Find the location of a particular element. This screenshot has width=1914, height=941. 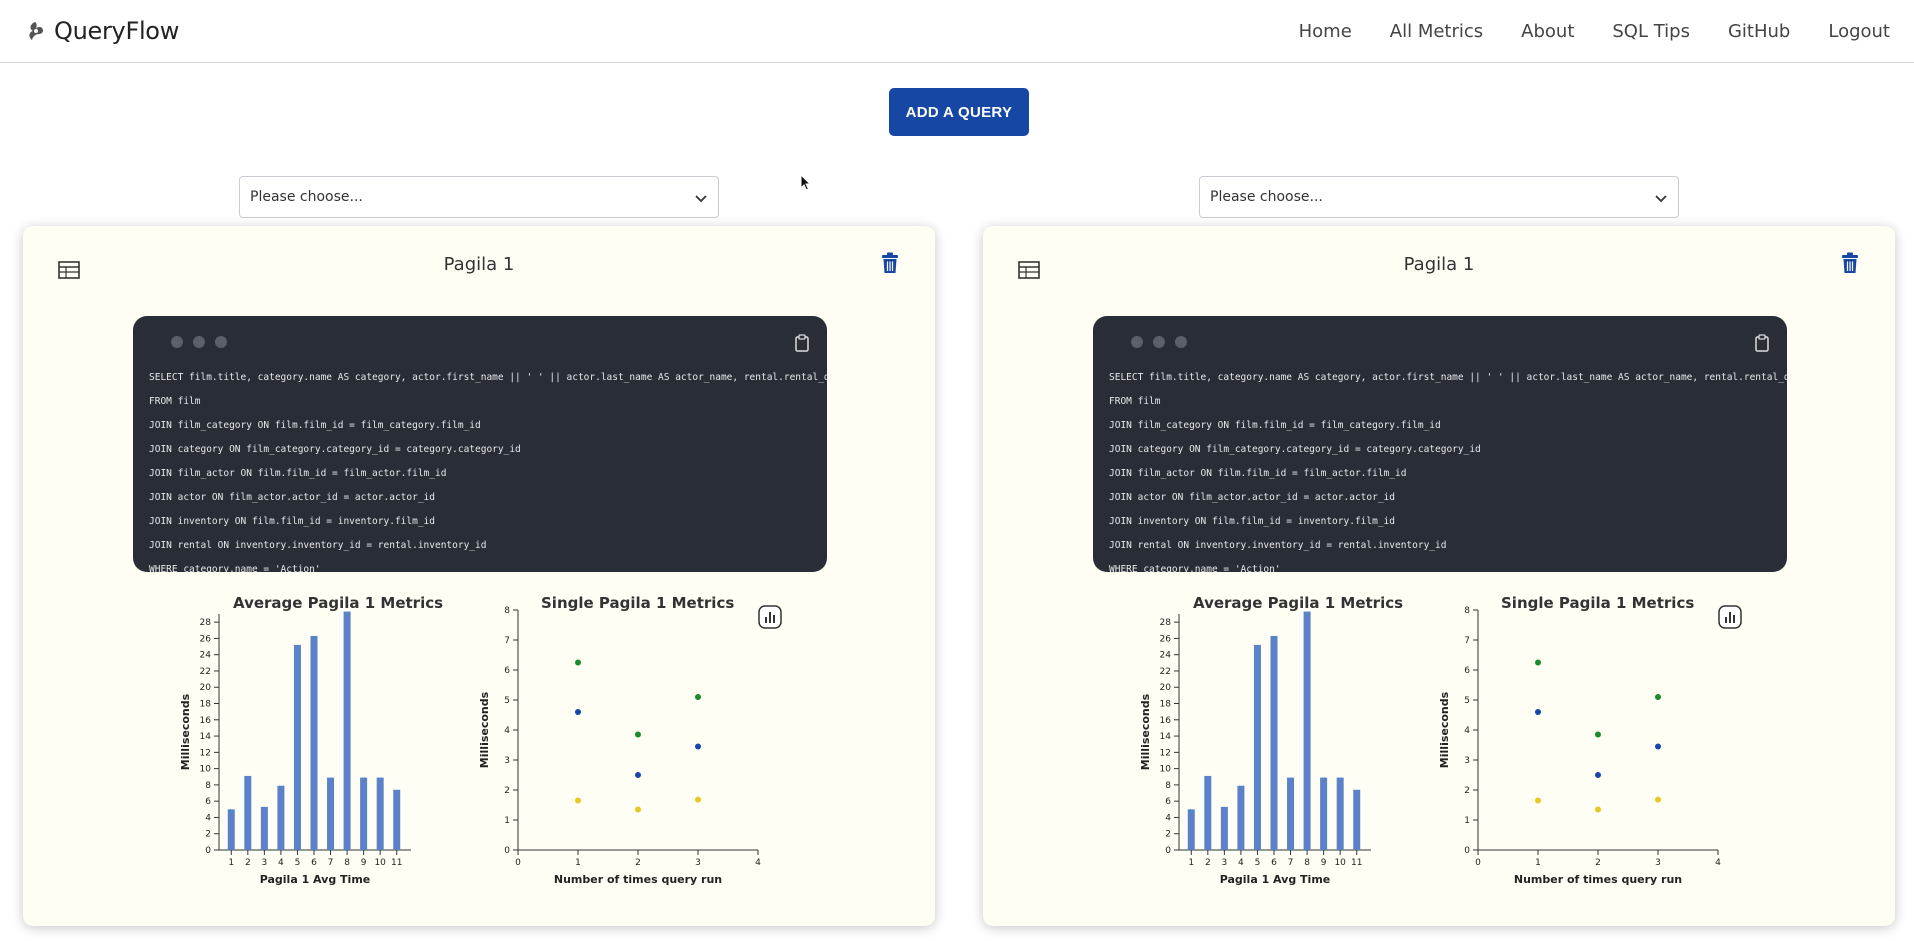

x-axis-label: Number of times query run is located at coordinates (1598, 879).